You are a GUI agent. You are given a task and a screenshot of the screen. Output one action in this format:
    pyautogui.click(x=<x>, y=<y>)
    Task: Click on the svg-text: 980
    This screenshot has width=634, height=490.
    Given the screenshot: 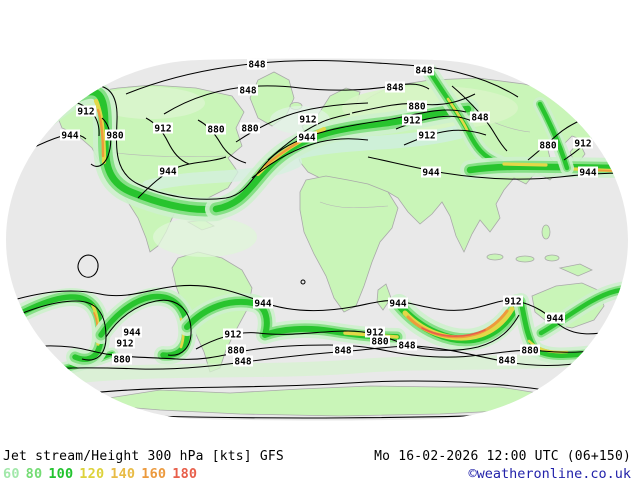 What is the action you would take?
    pyautogui.click(x=114, y=136)
    